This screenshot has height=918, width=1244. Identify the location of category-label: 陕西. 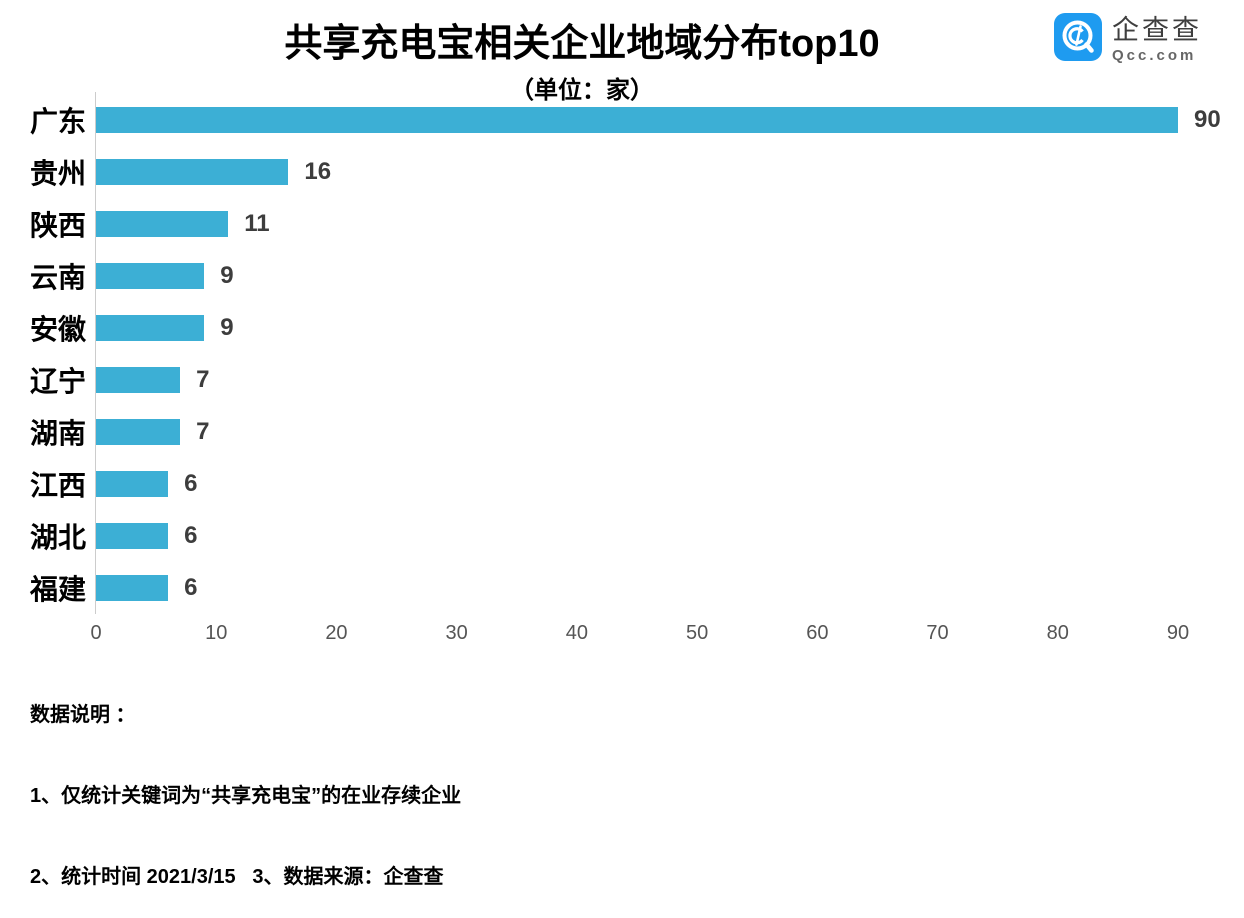
(58, 225).